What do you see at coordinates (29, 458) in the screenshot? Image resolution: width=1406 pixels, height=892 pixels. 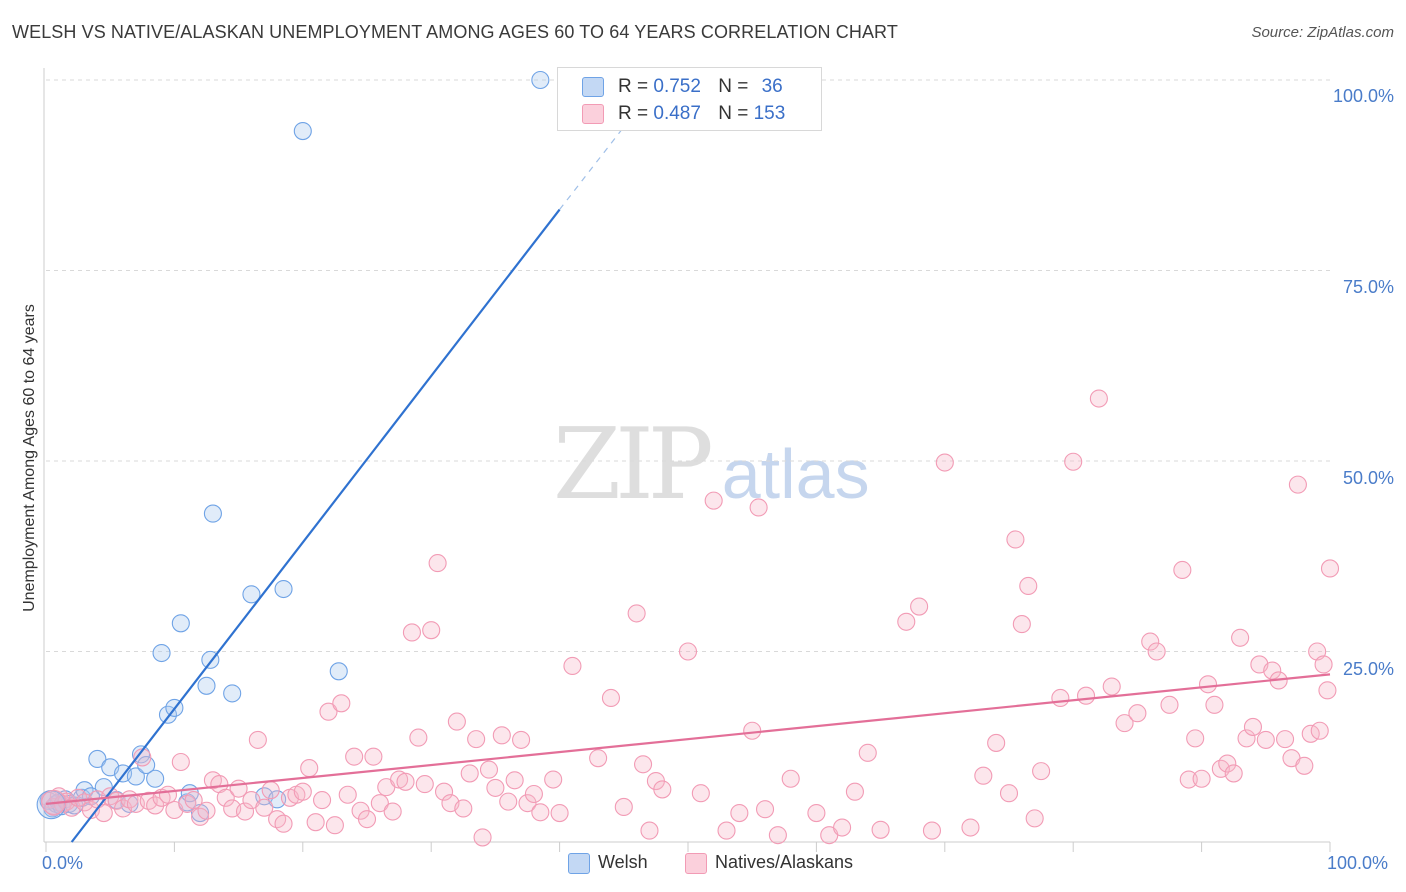 I see `y-axis-title: Unemployment Among Ages 60 to 64 years` at bounding box center [29, 458].